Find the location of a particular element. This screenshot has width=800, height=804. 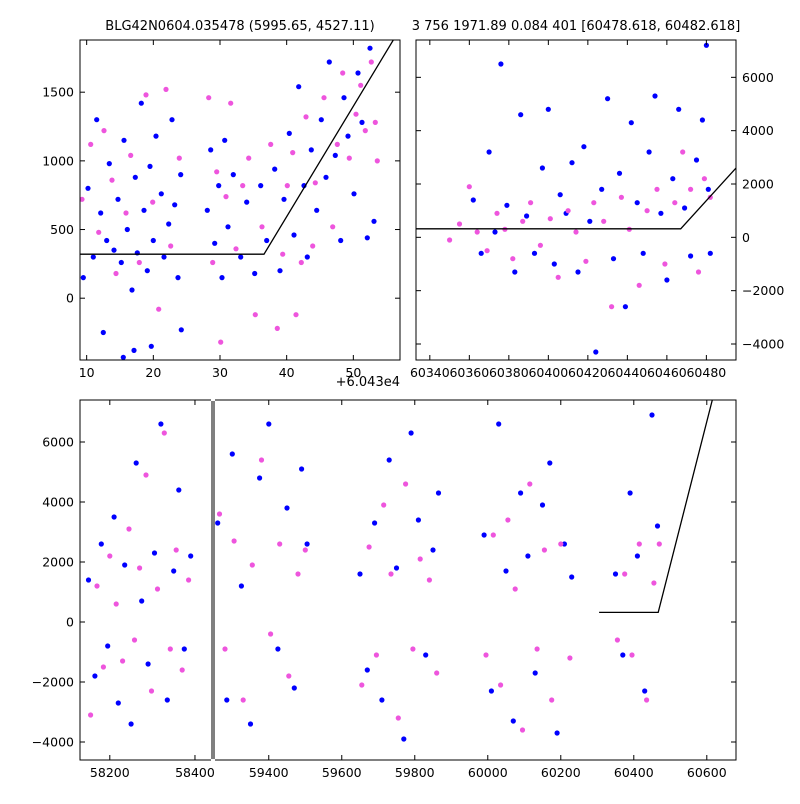

top-left-ytick-label-2: 1000 is located at coordinates (58, 160).